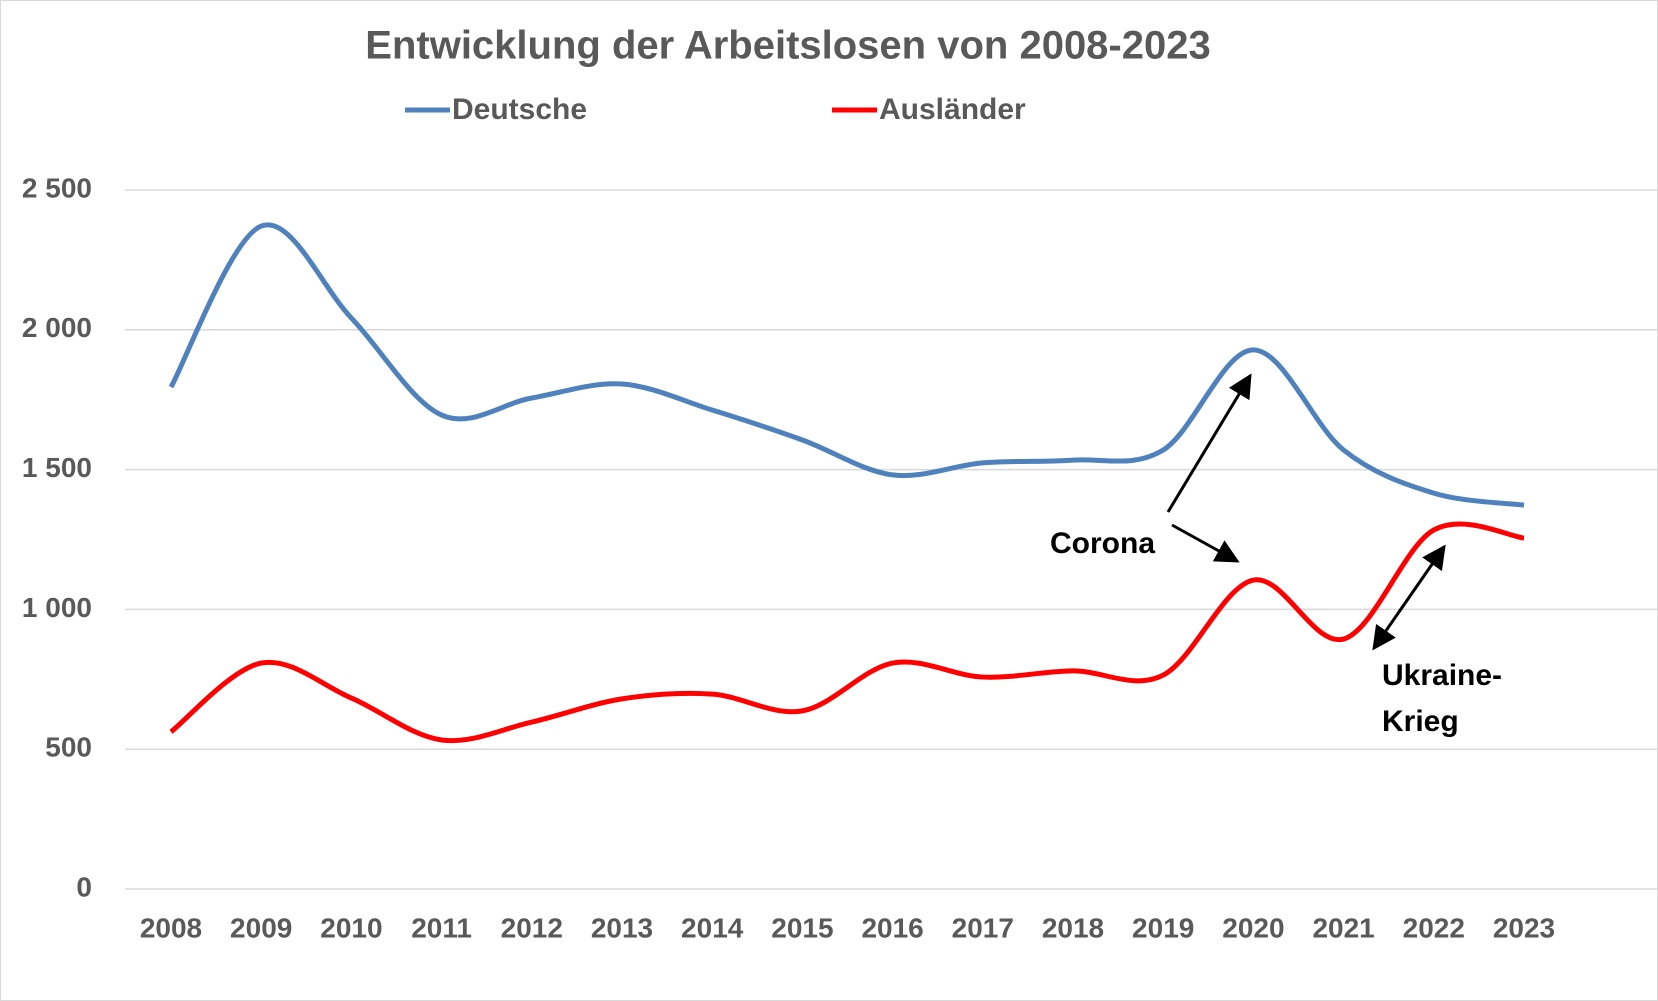 This screenshot has height=1001, width=1658. Describe the element at coordinates (1524, 927) in the screenshot. I see `x-tick-label: 2023` at that location.